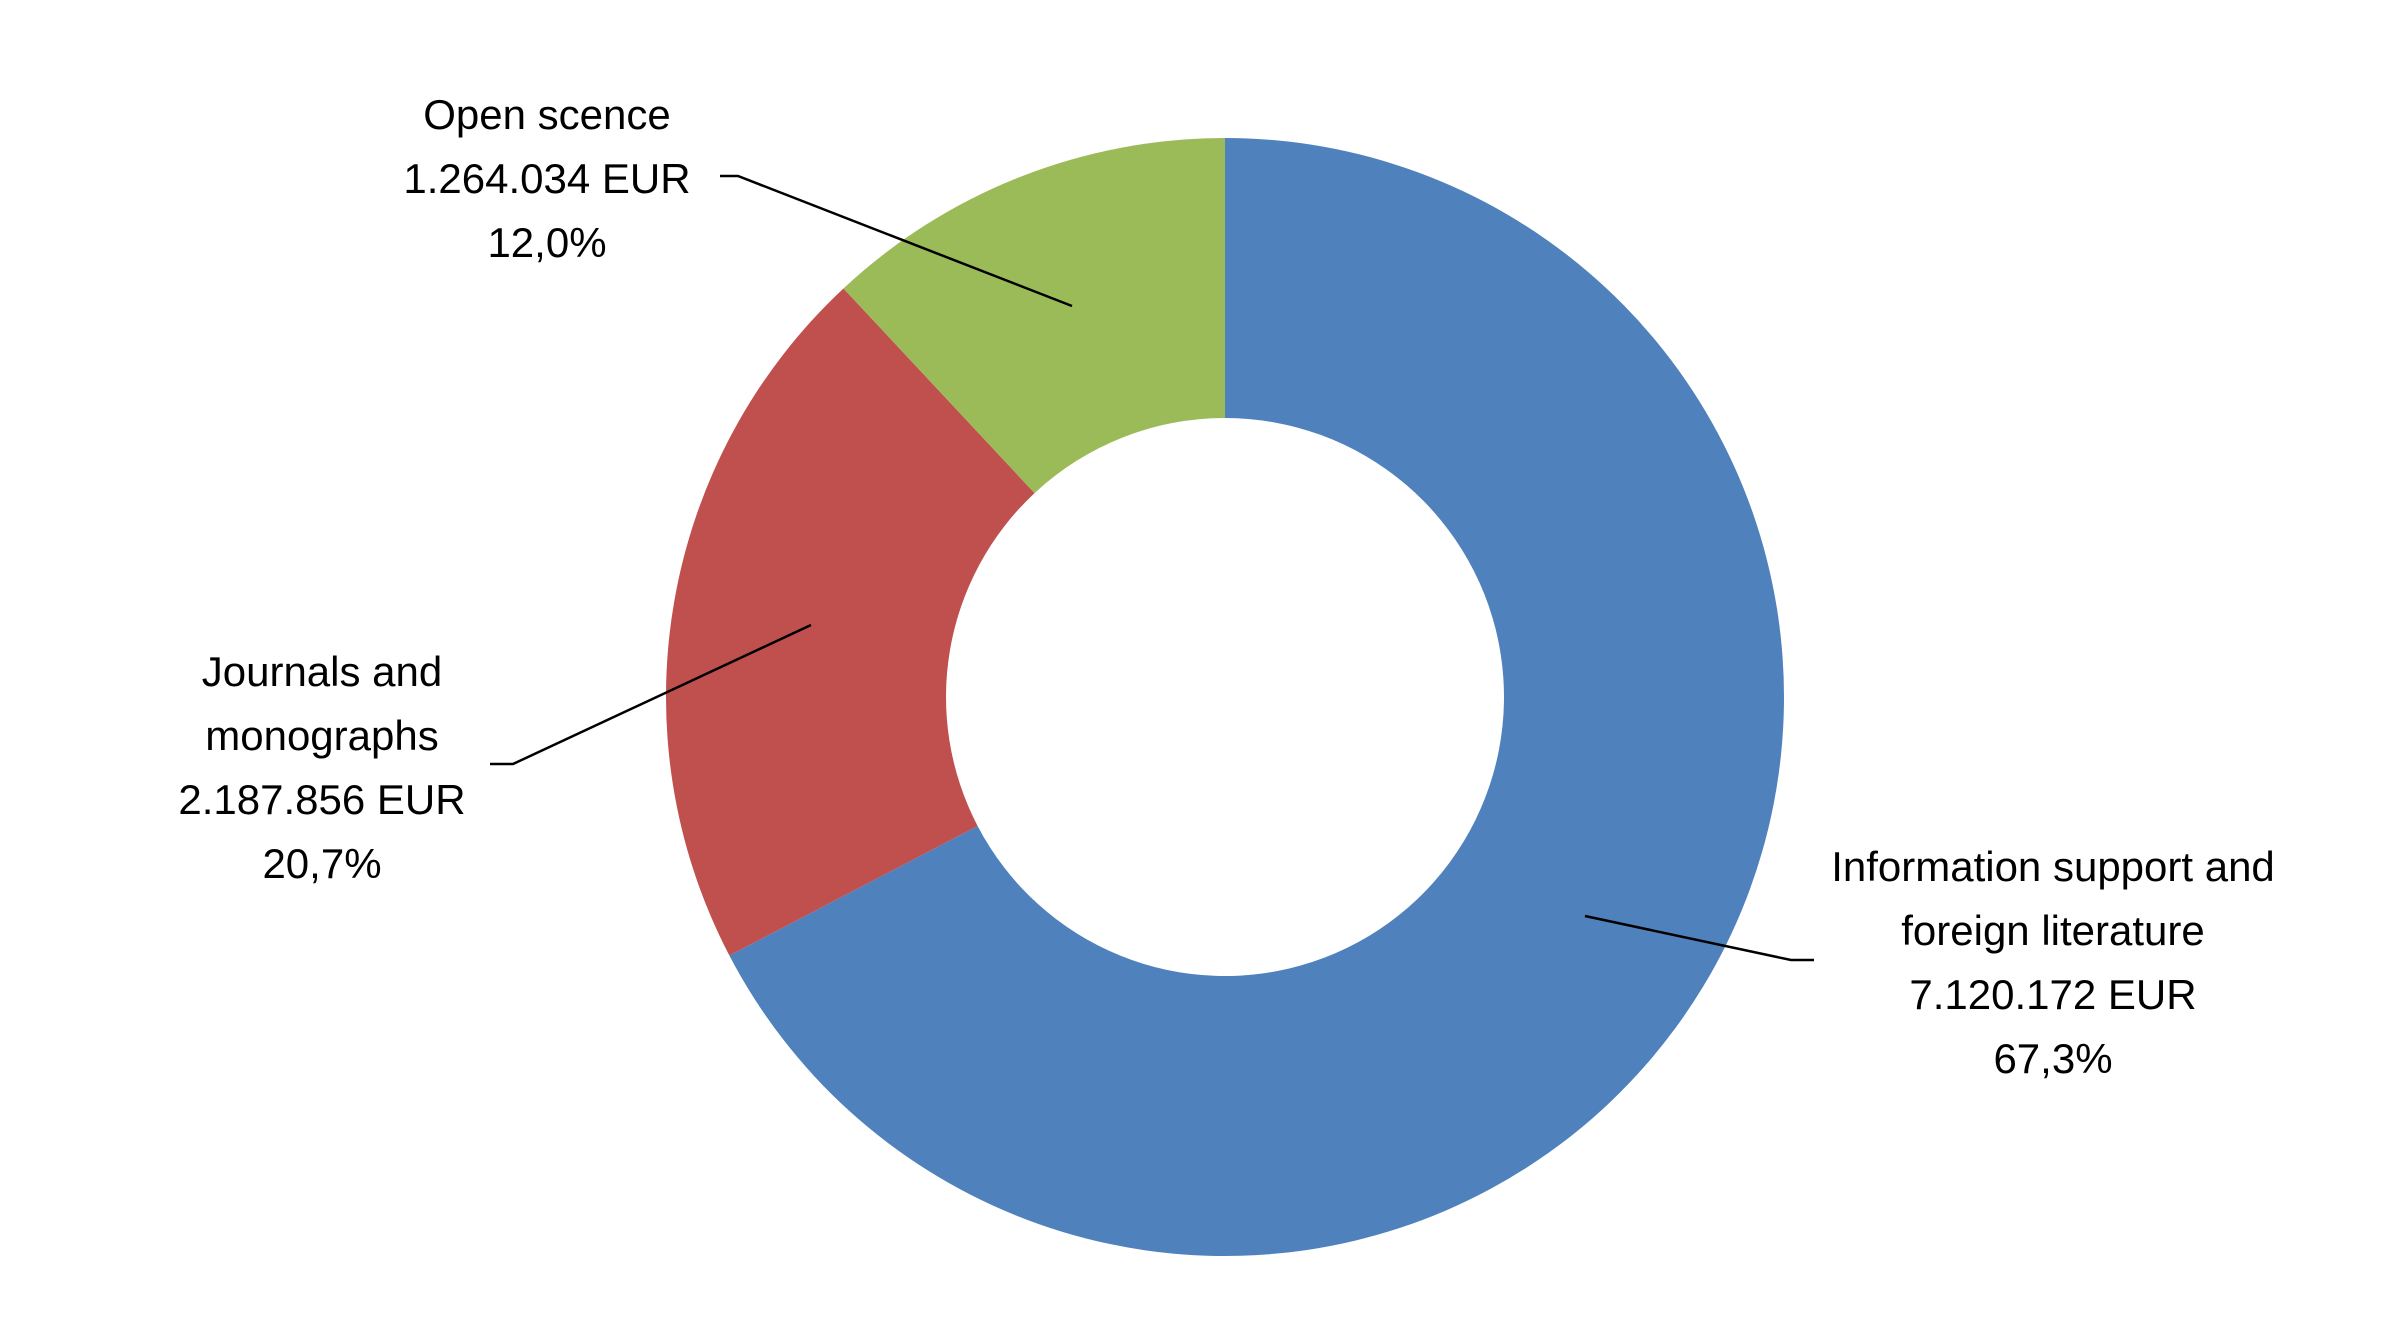 The width and height of the screenshot is (2383, 1332). I want to click on share-label: 20,7%, so click(322, 863).